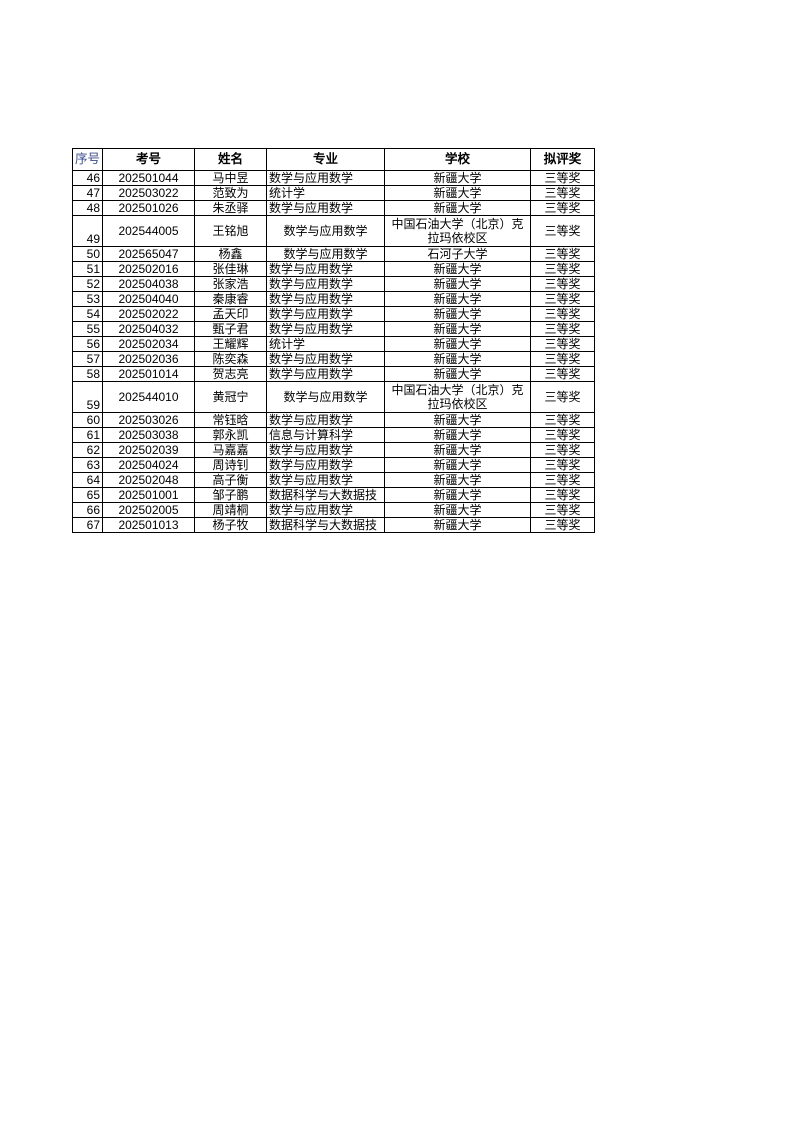 This screenshot has height=1123, width=794. I want to click on cell-seq: 46, so click(87, 178).